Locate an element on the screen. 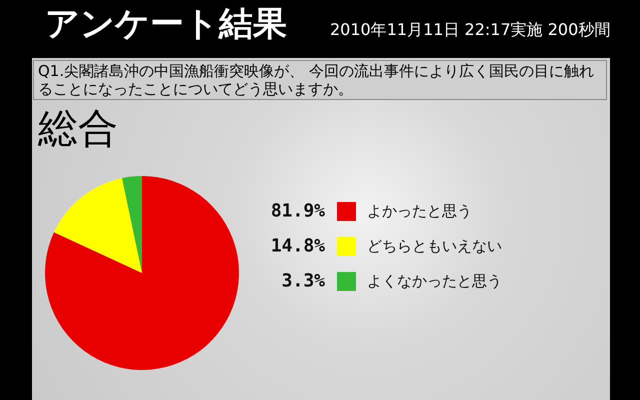 This screenshot has width=640, height=400. data-label: 81.9% is located at coordinates (298, 211).